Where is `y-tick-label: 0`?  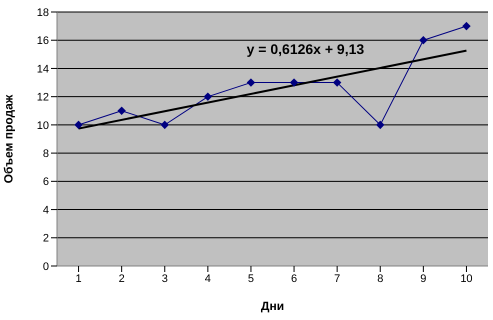
y-tick-label: 0 is located at coordinates (45, 266).